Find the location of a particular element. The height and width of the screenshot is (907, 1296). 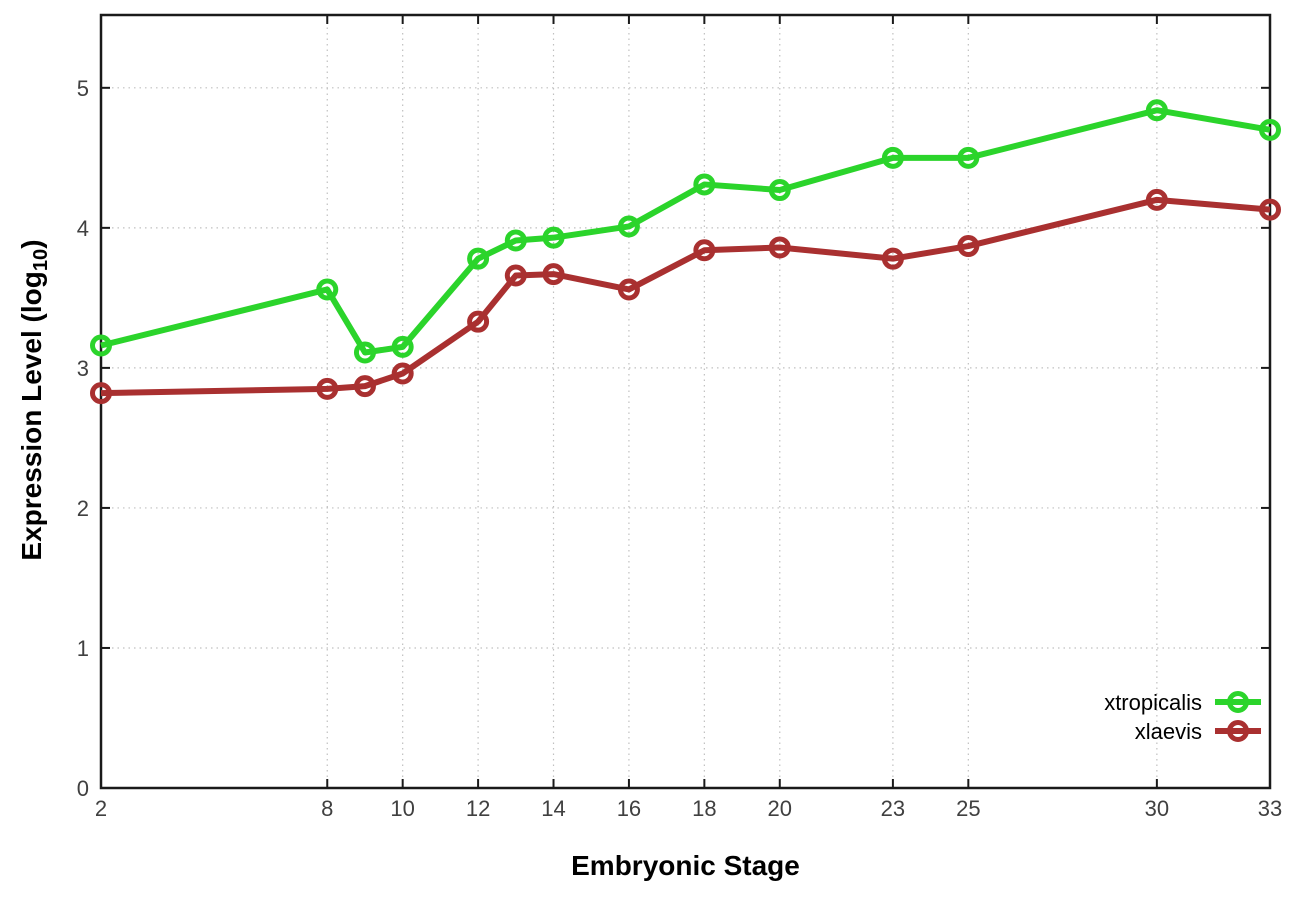

x-tick-label: 16 is located at coordinates (629, 808).